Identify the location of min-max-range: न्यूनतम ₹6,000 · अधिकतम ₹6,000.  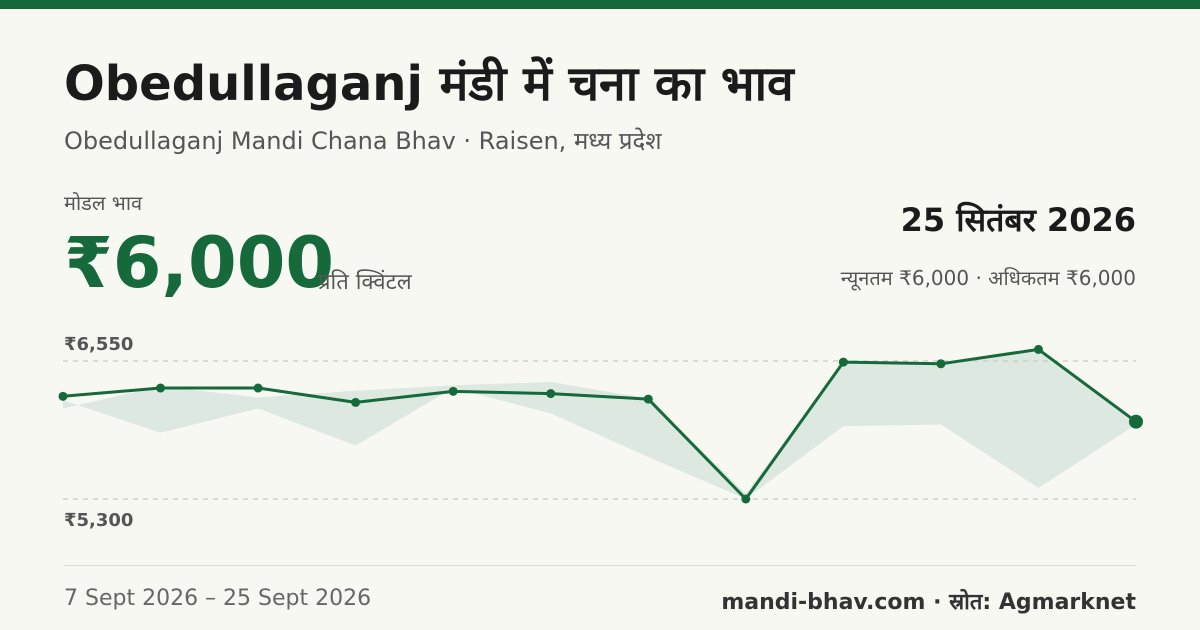
(988, 278).